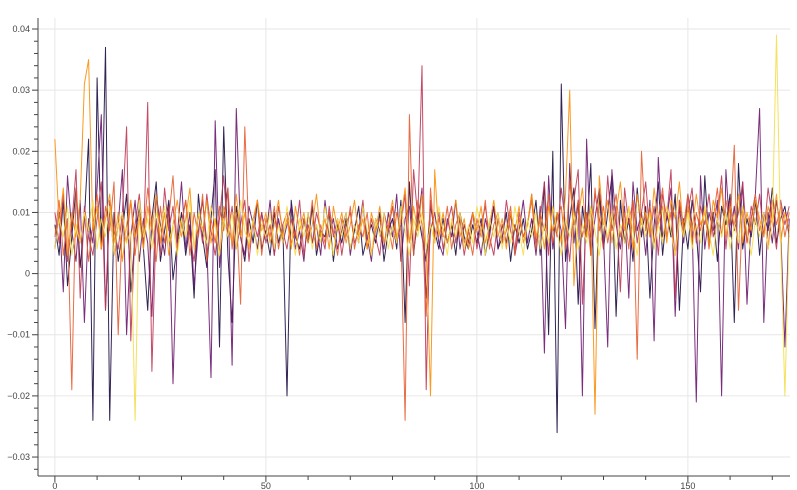  What do you see at coordinates (266, 485) in the screenshot?
I see `x-tick-label: 50` at bounding box center [266, 485].